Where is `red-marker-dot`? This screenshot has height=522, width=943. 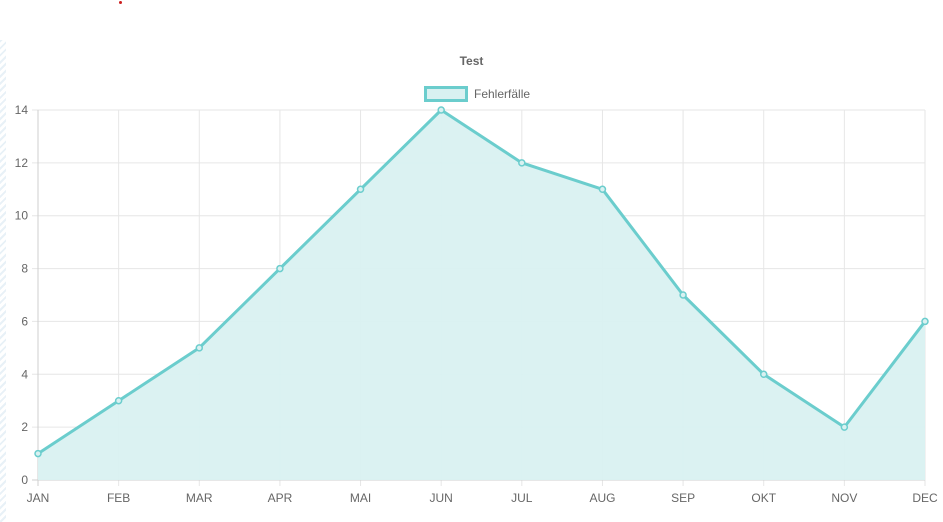 red-marker-dot is located at coordinates (120, 2).